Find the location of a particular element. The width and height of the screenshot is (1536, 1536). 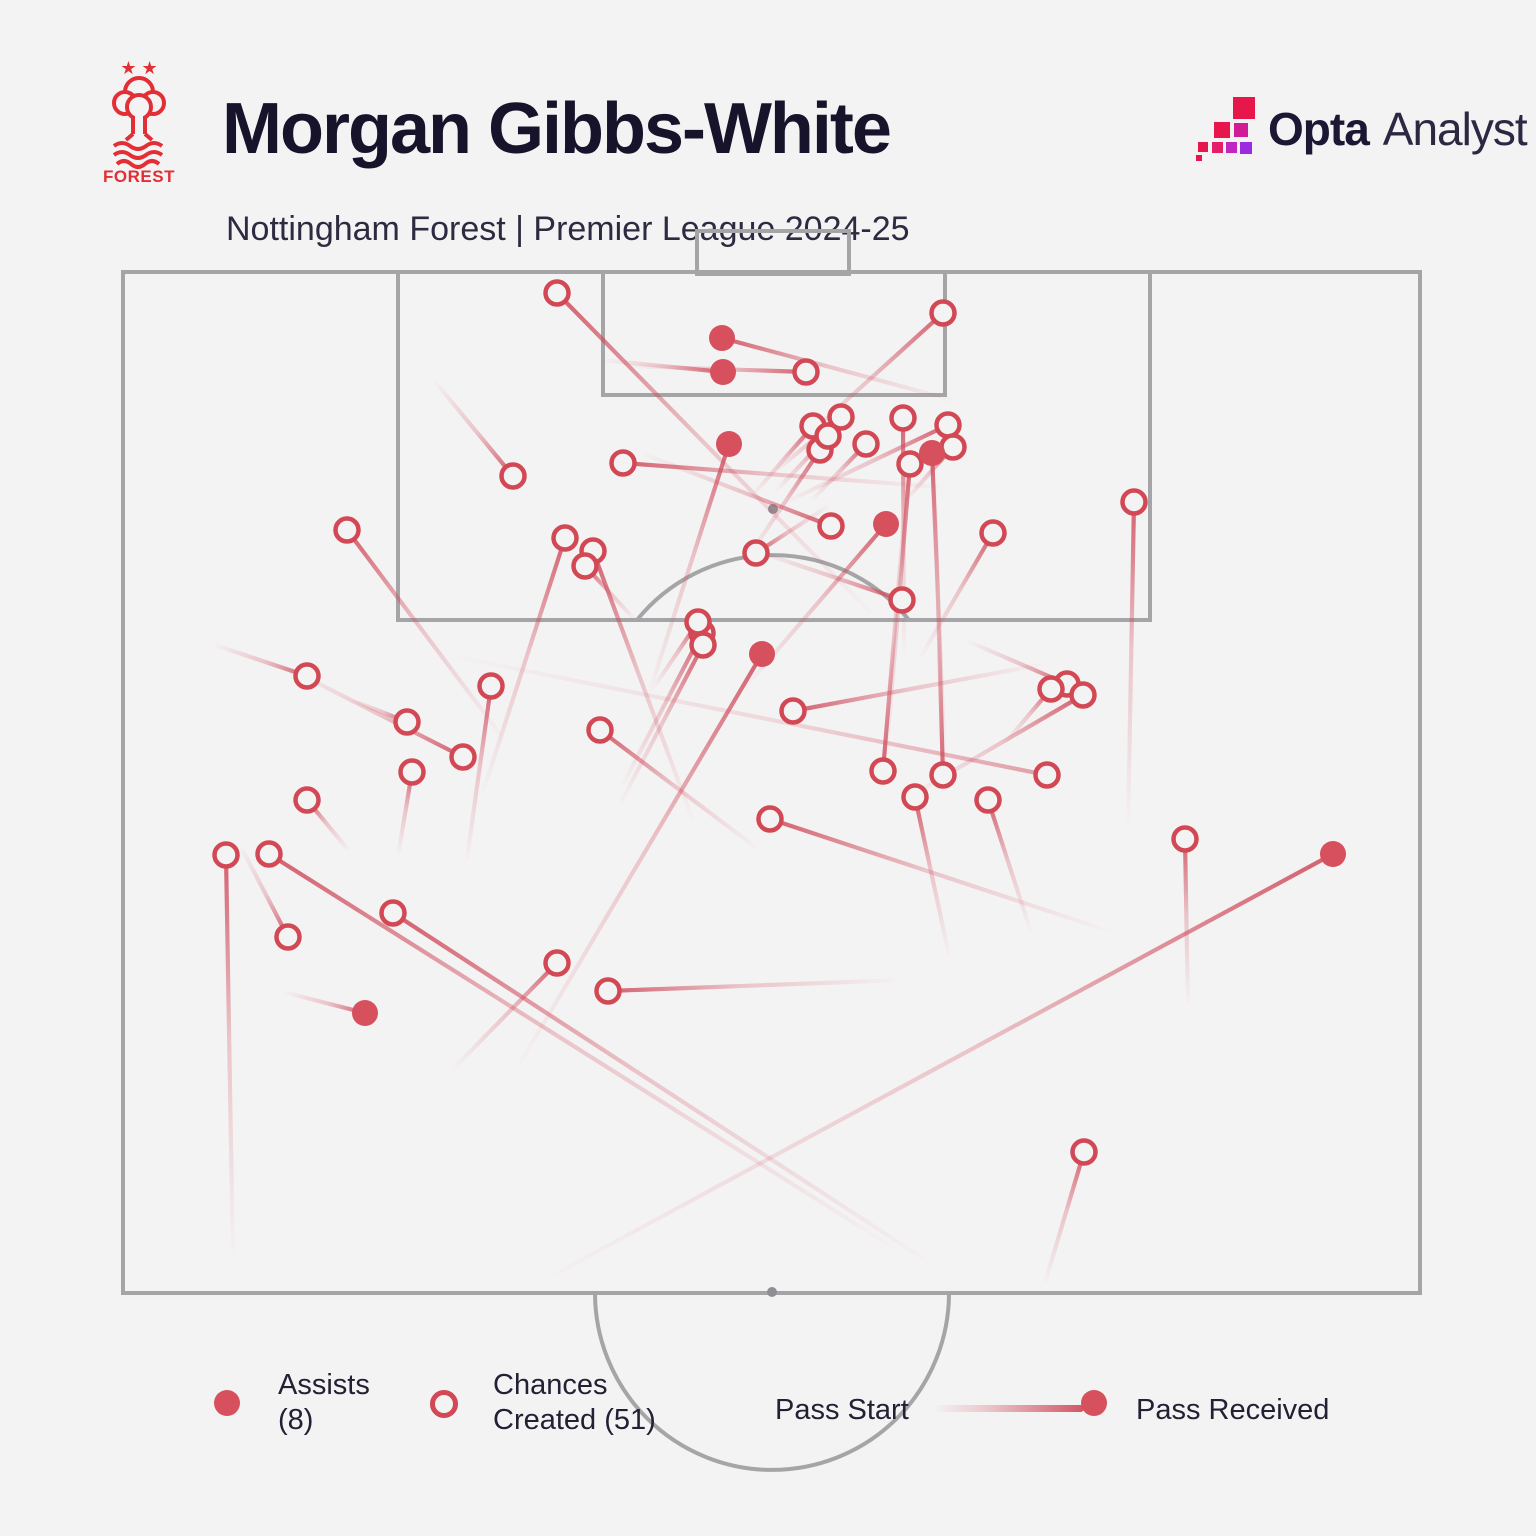

legend-chance-circle-icon is located at coordinates (444, 1404).